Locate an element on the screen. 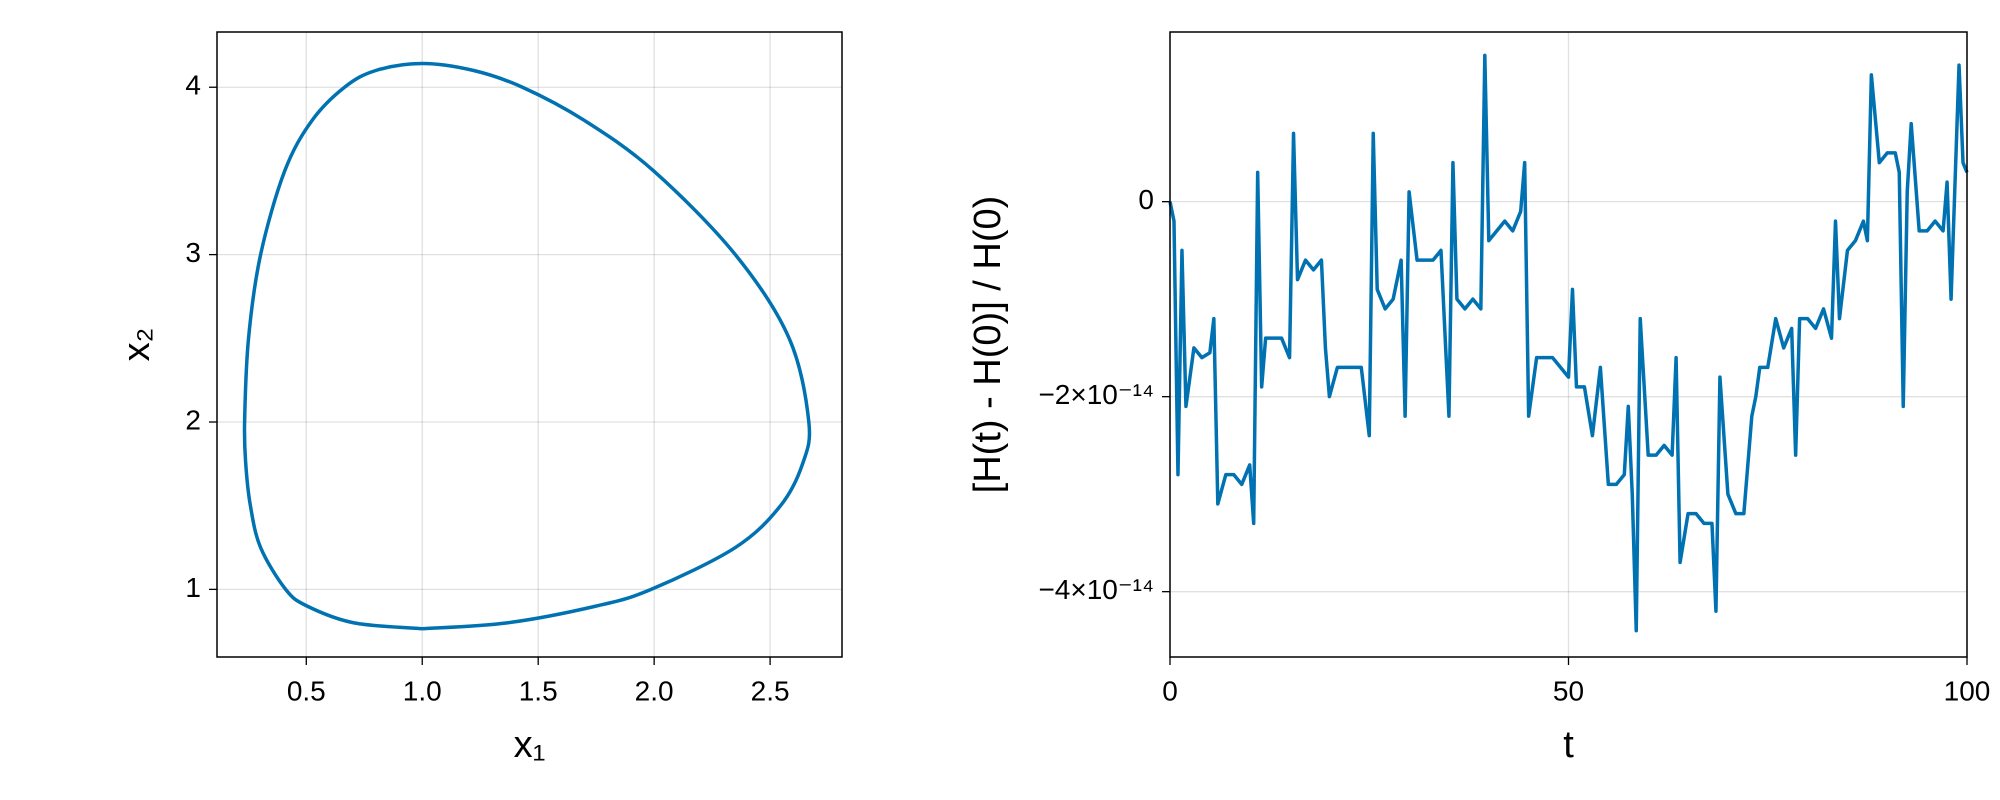 The image size is (2000, 800). x-tick-label: 100 is located at coordinates (1967, 690).